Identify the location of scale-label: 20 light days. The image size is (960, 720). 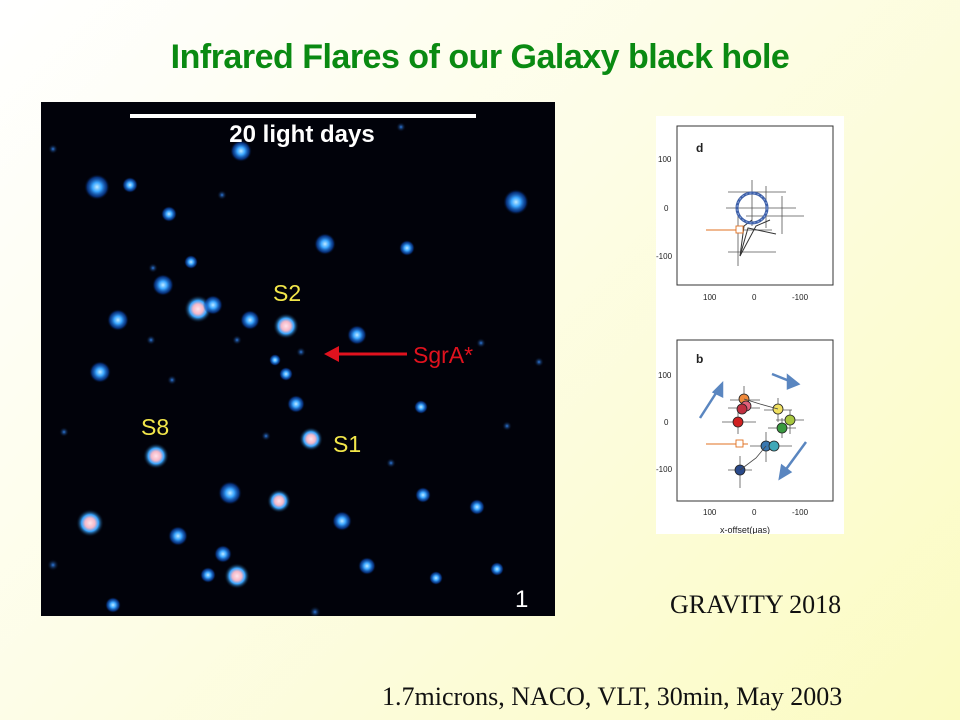
(302, 134).